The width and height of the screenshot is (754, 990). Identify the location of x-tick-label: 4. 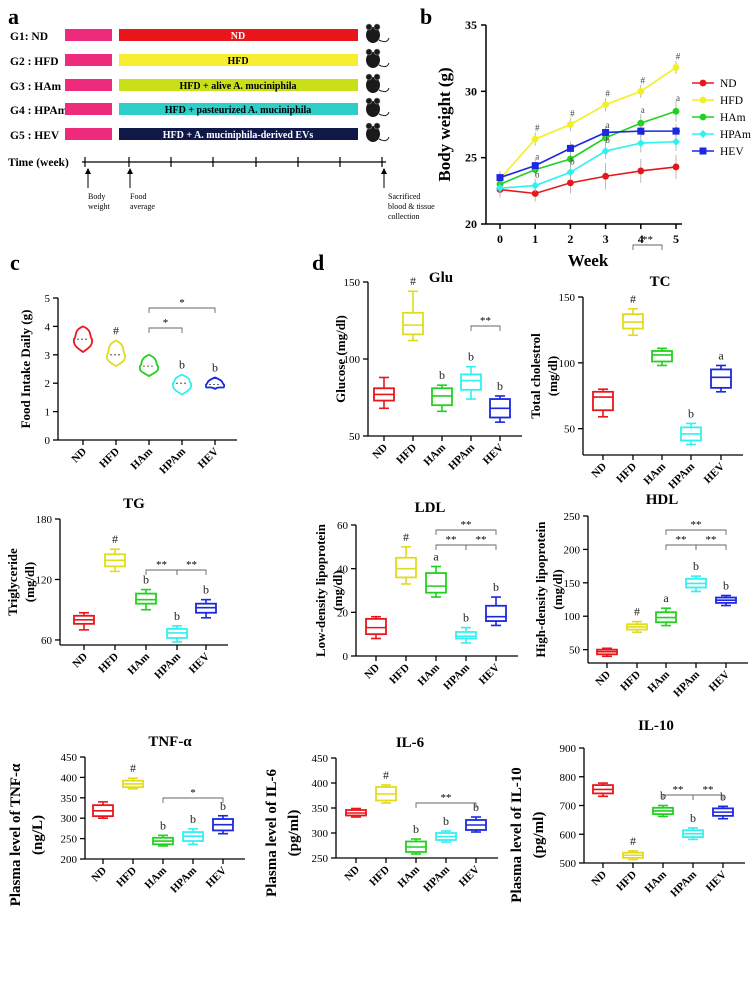
(641, 239).